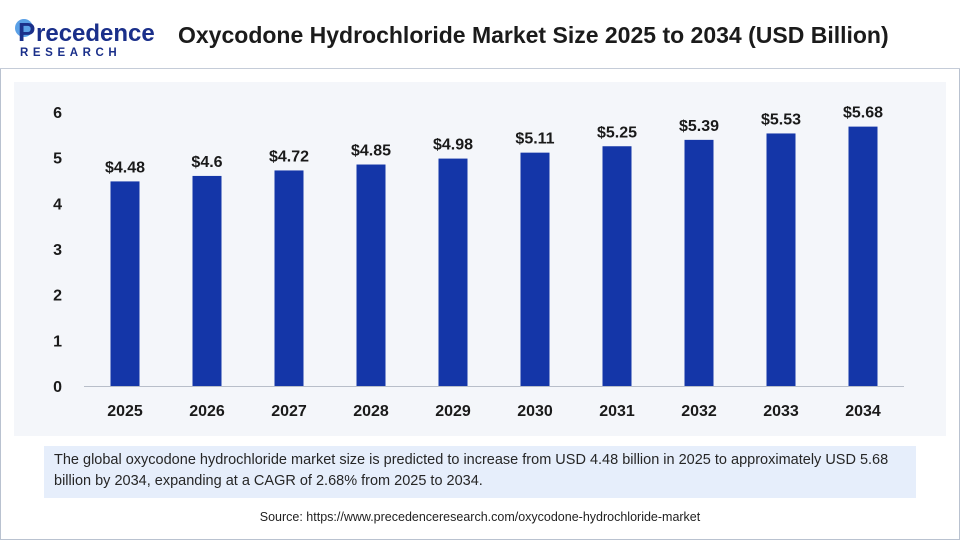  Describe the element at coordinates (617, 411) in the screenshot. I see `x-tick-label: 2031` at that location.